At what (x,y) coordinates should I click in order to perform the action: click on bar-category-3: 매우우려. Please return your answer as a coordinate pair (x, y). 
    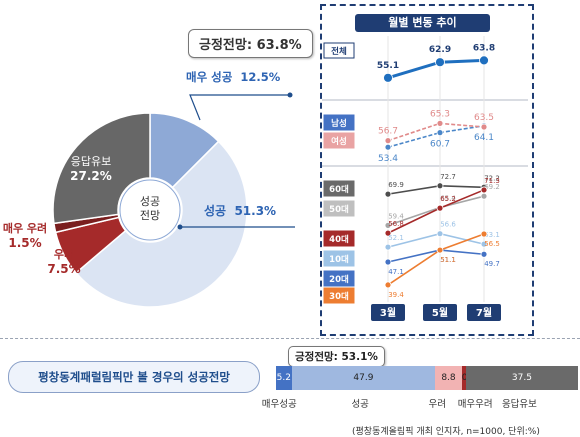
    Looking at the image, I should click on (475, 404).